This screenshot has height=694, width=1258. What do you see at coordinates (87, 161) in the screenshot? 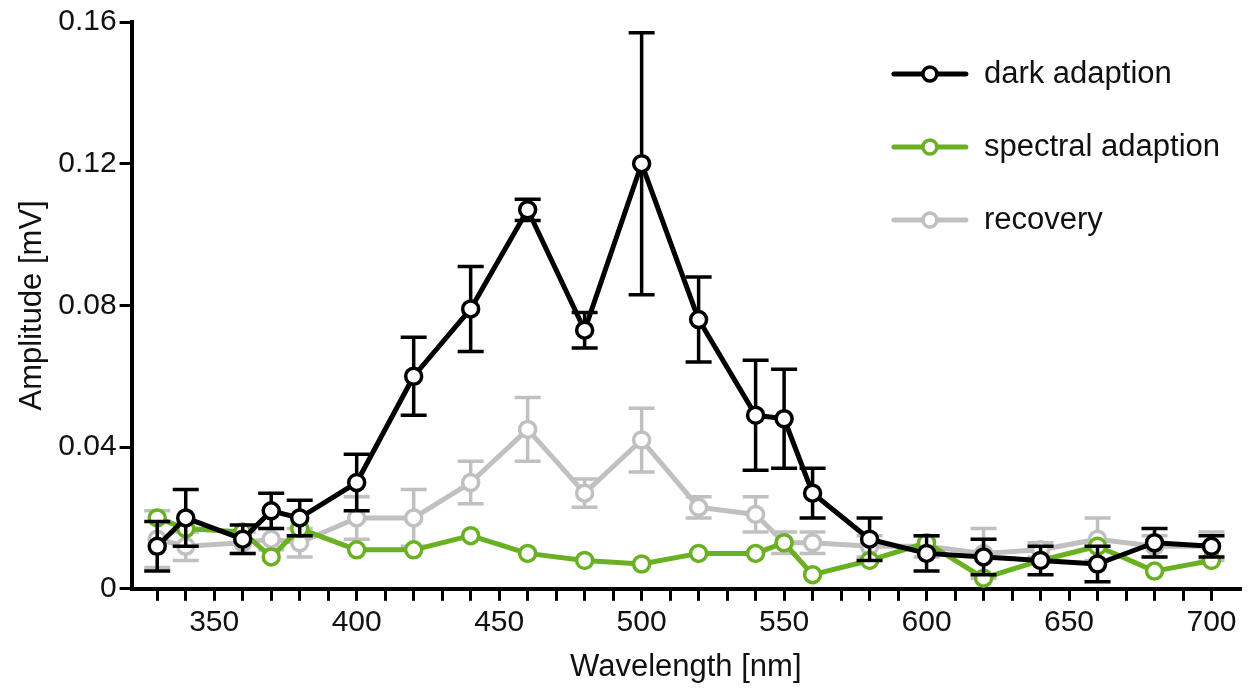
I see `y-tick-label: 0.12` at bounding box center [87, 161].